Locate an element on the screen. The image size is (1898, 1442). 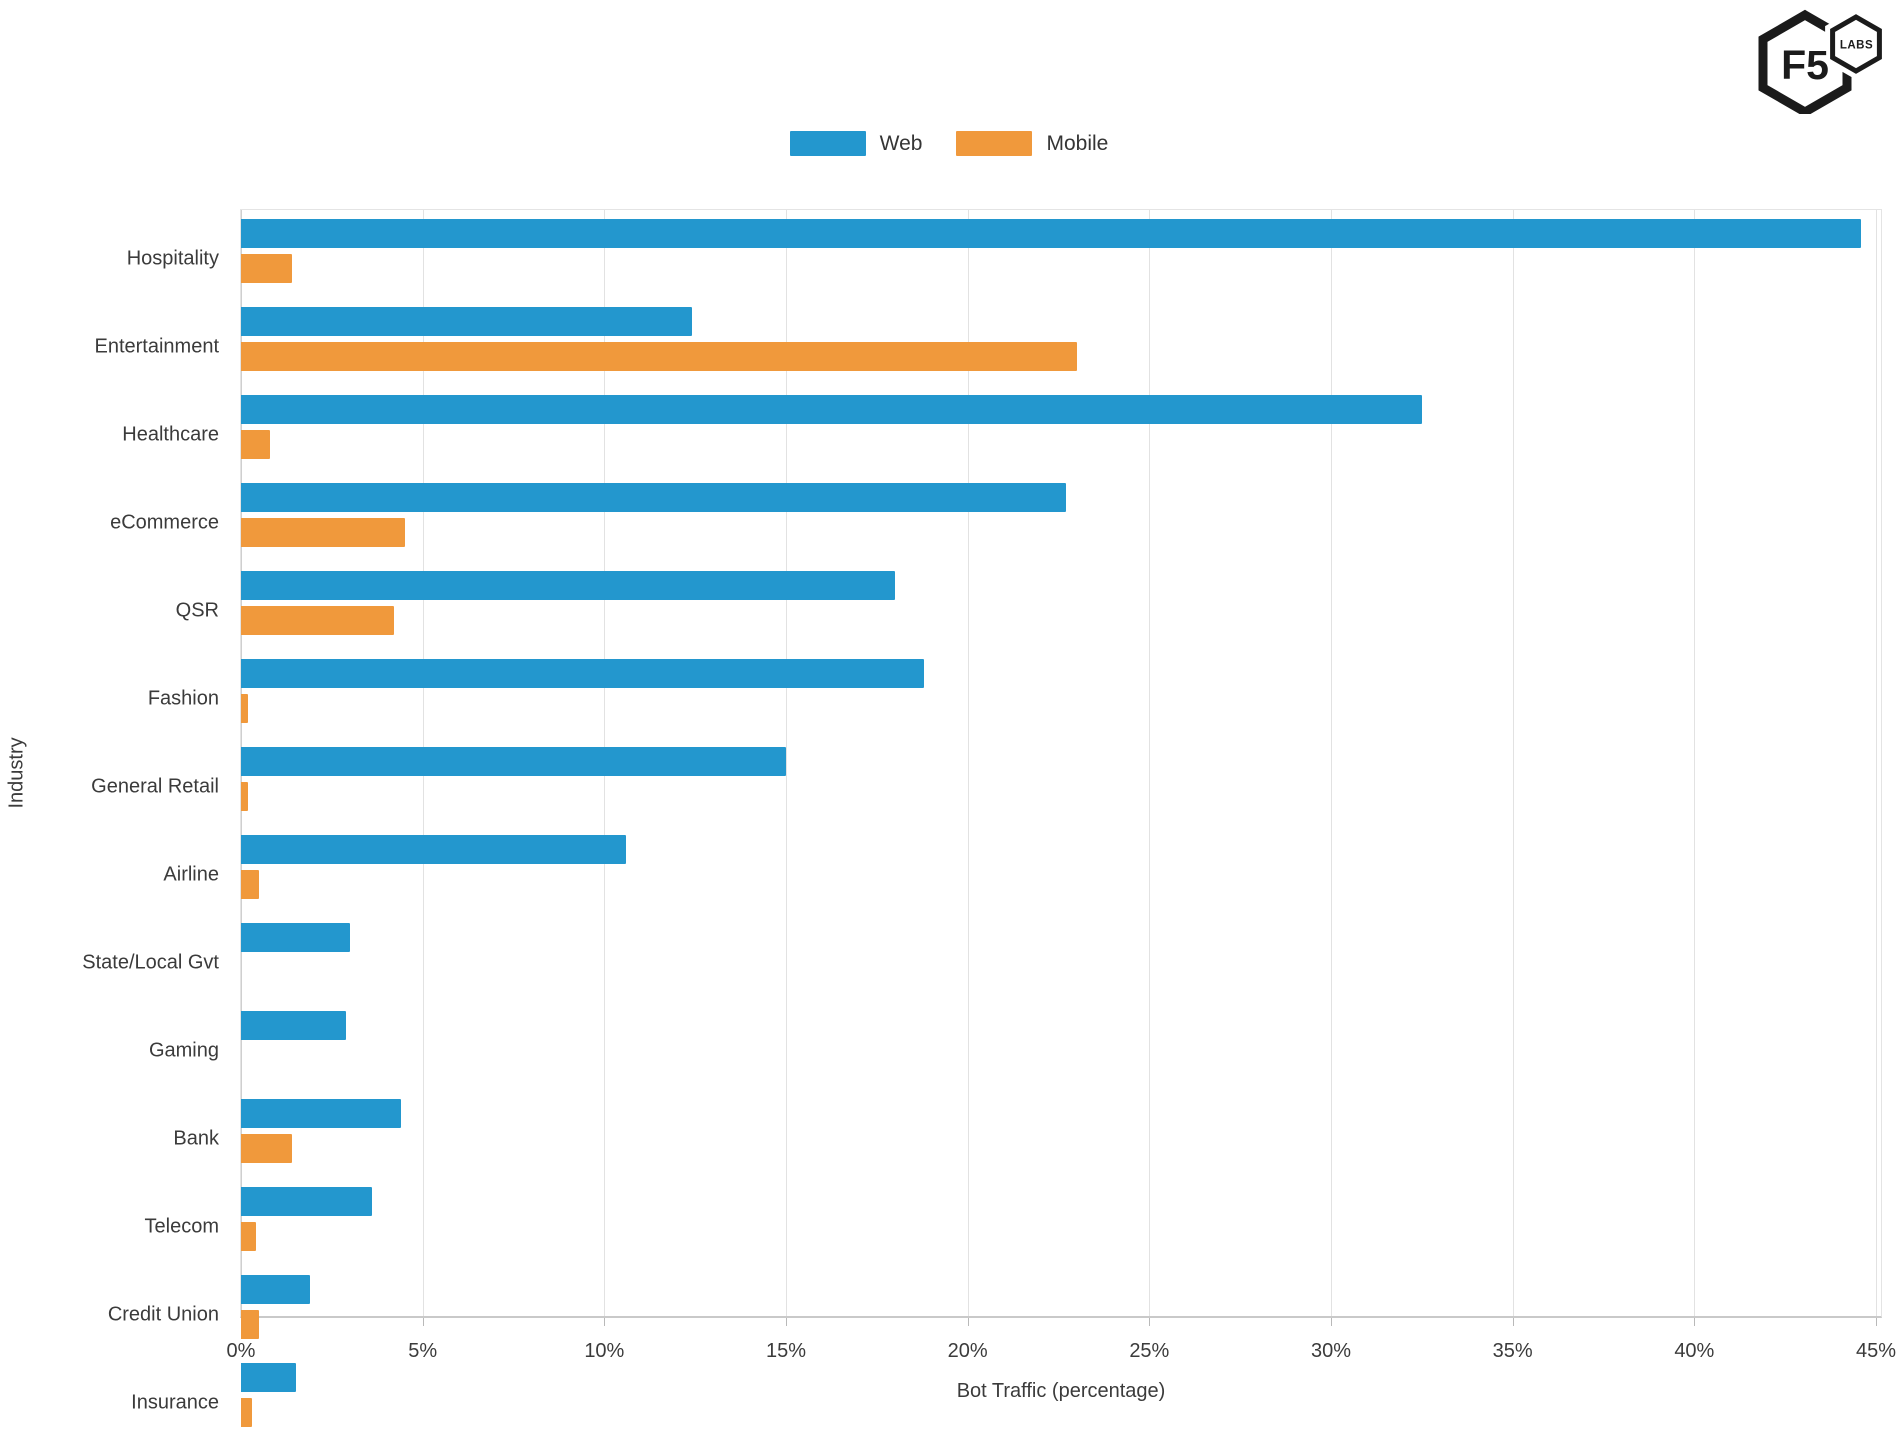
legend-swatch-mobile is located at coordinates (994, 143).